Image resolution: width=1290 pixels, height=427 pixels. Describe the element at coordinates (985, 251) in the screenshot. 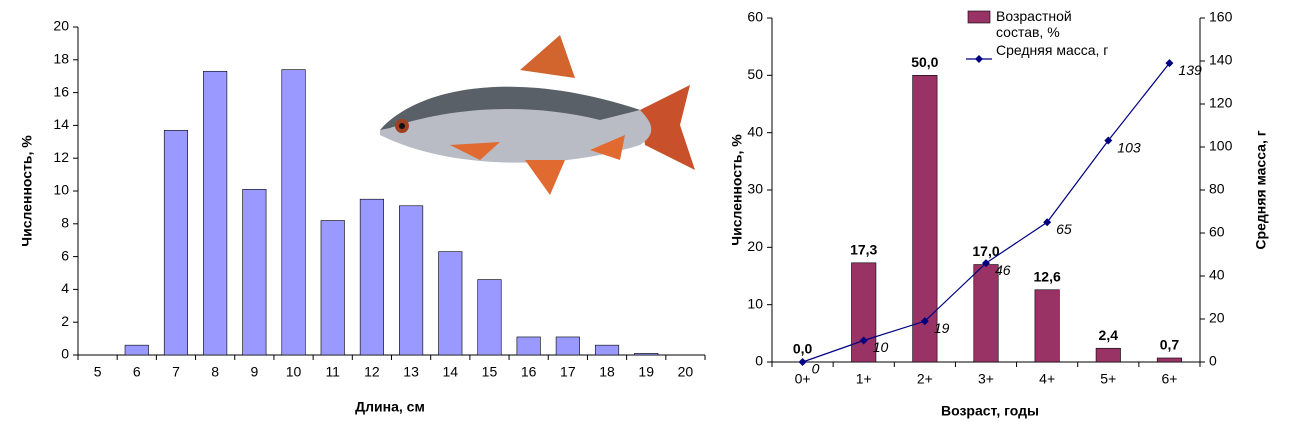

I see `value-label: 17,0` at that location.